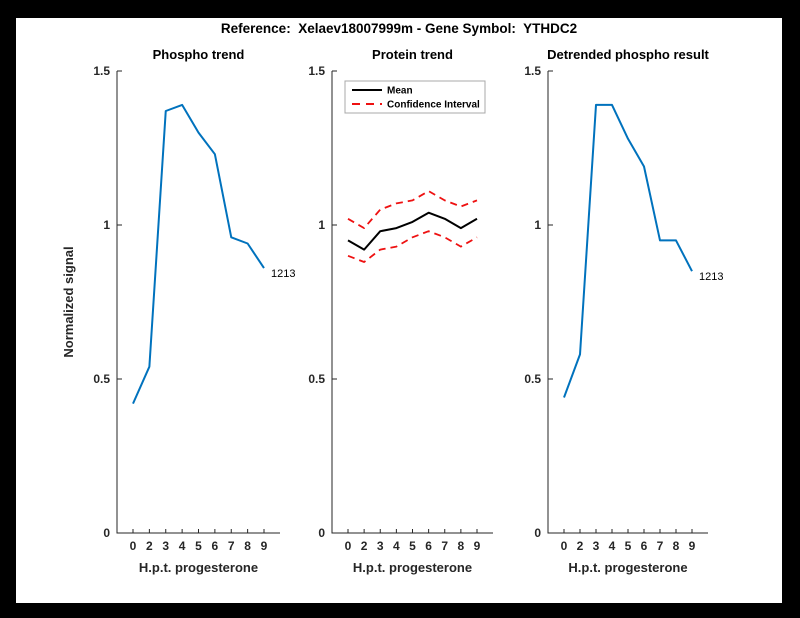 The width and height of the screenshot is (800, 618). Describe the element at coordinates (628, 54) in the screenshot. I see `subplot-title: Detrended phospho result` at that location.